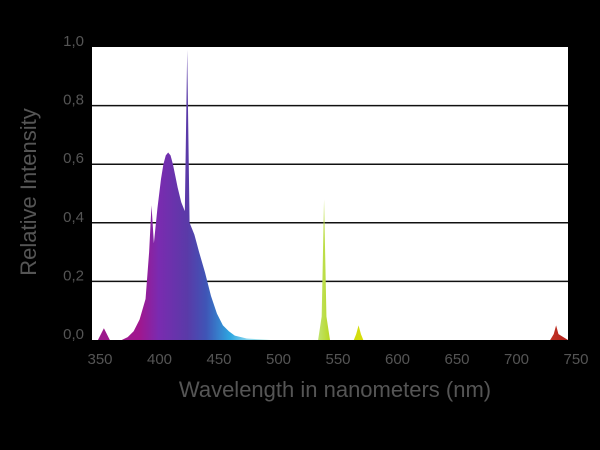  What do you see at coordinates (456, 359) in the screenshot?
I see `x-tick-label-650: 650` at bounding box center [456, 359].